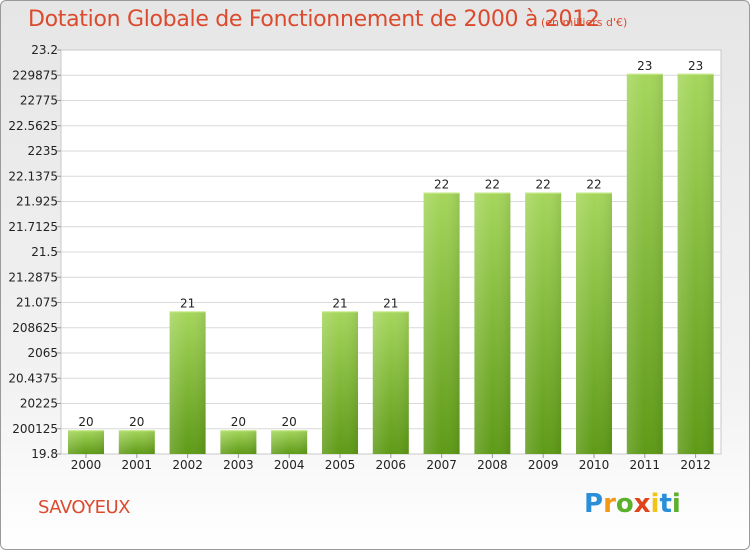 The width and height of the screenshot is (750, 550). Describe the element at coordinates (137, 465) in the screenshot. I see `x-tick-label: 2001` at that location.